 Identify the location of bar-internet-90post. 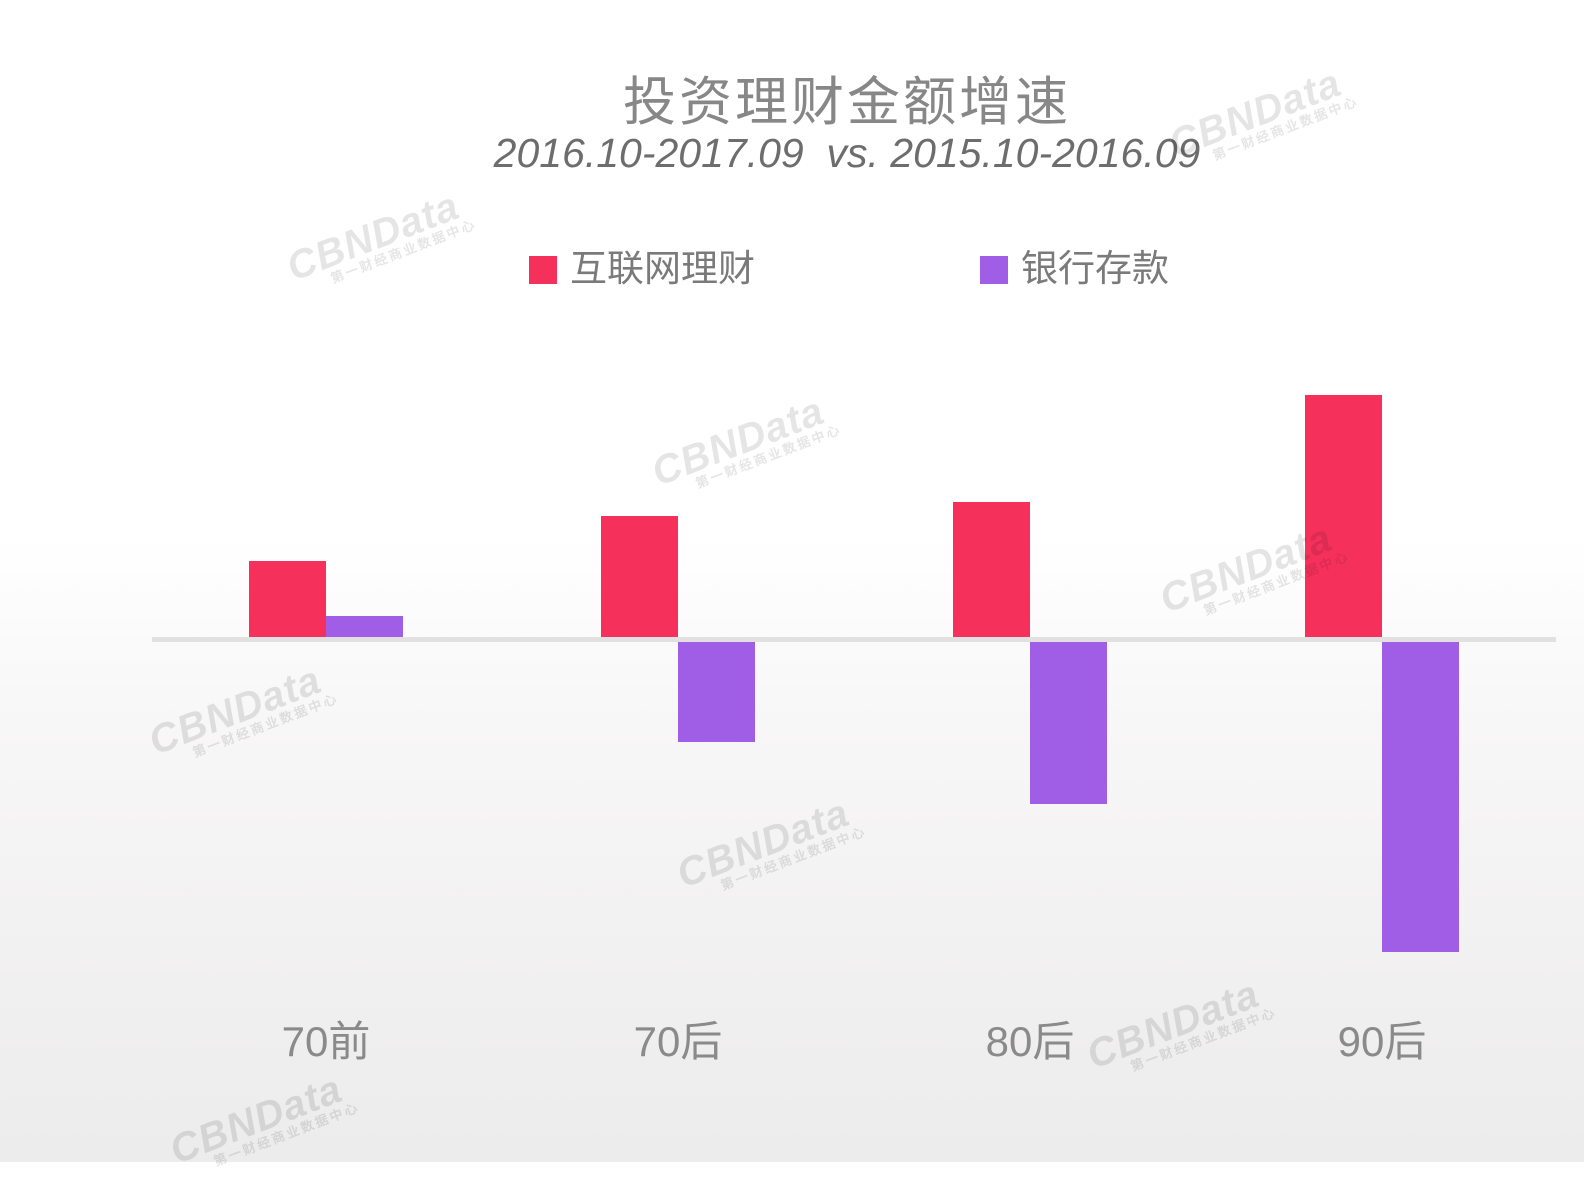
(1343, 516).